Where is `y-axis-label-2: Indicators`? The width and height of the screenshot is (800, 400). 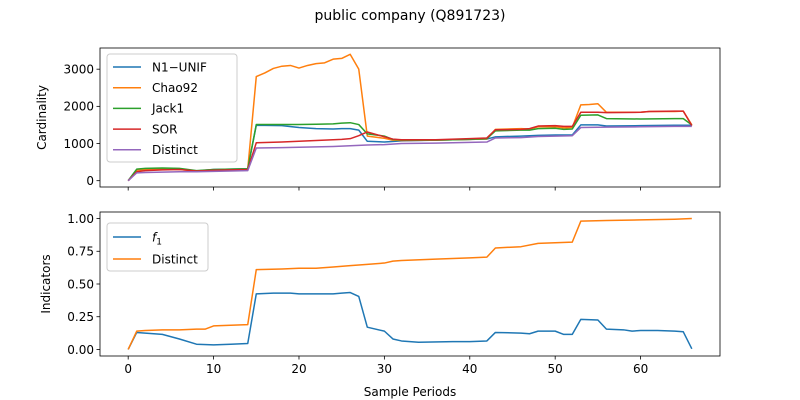 y-axis-label-2: Indicators is located at coordinates (46, 283).